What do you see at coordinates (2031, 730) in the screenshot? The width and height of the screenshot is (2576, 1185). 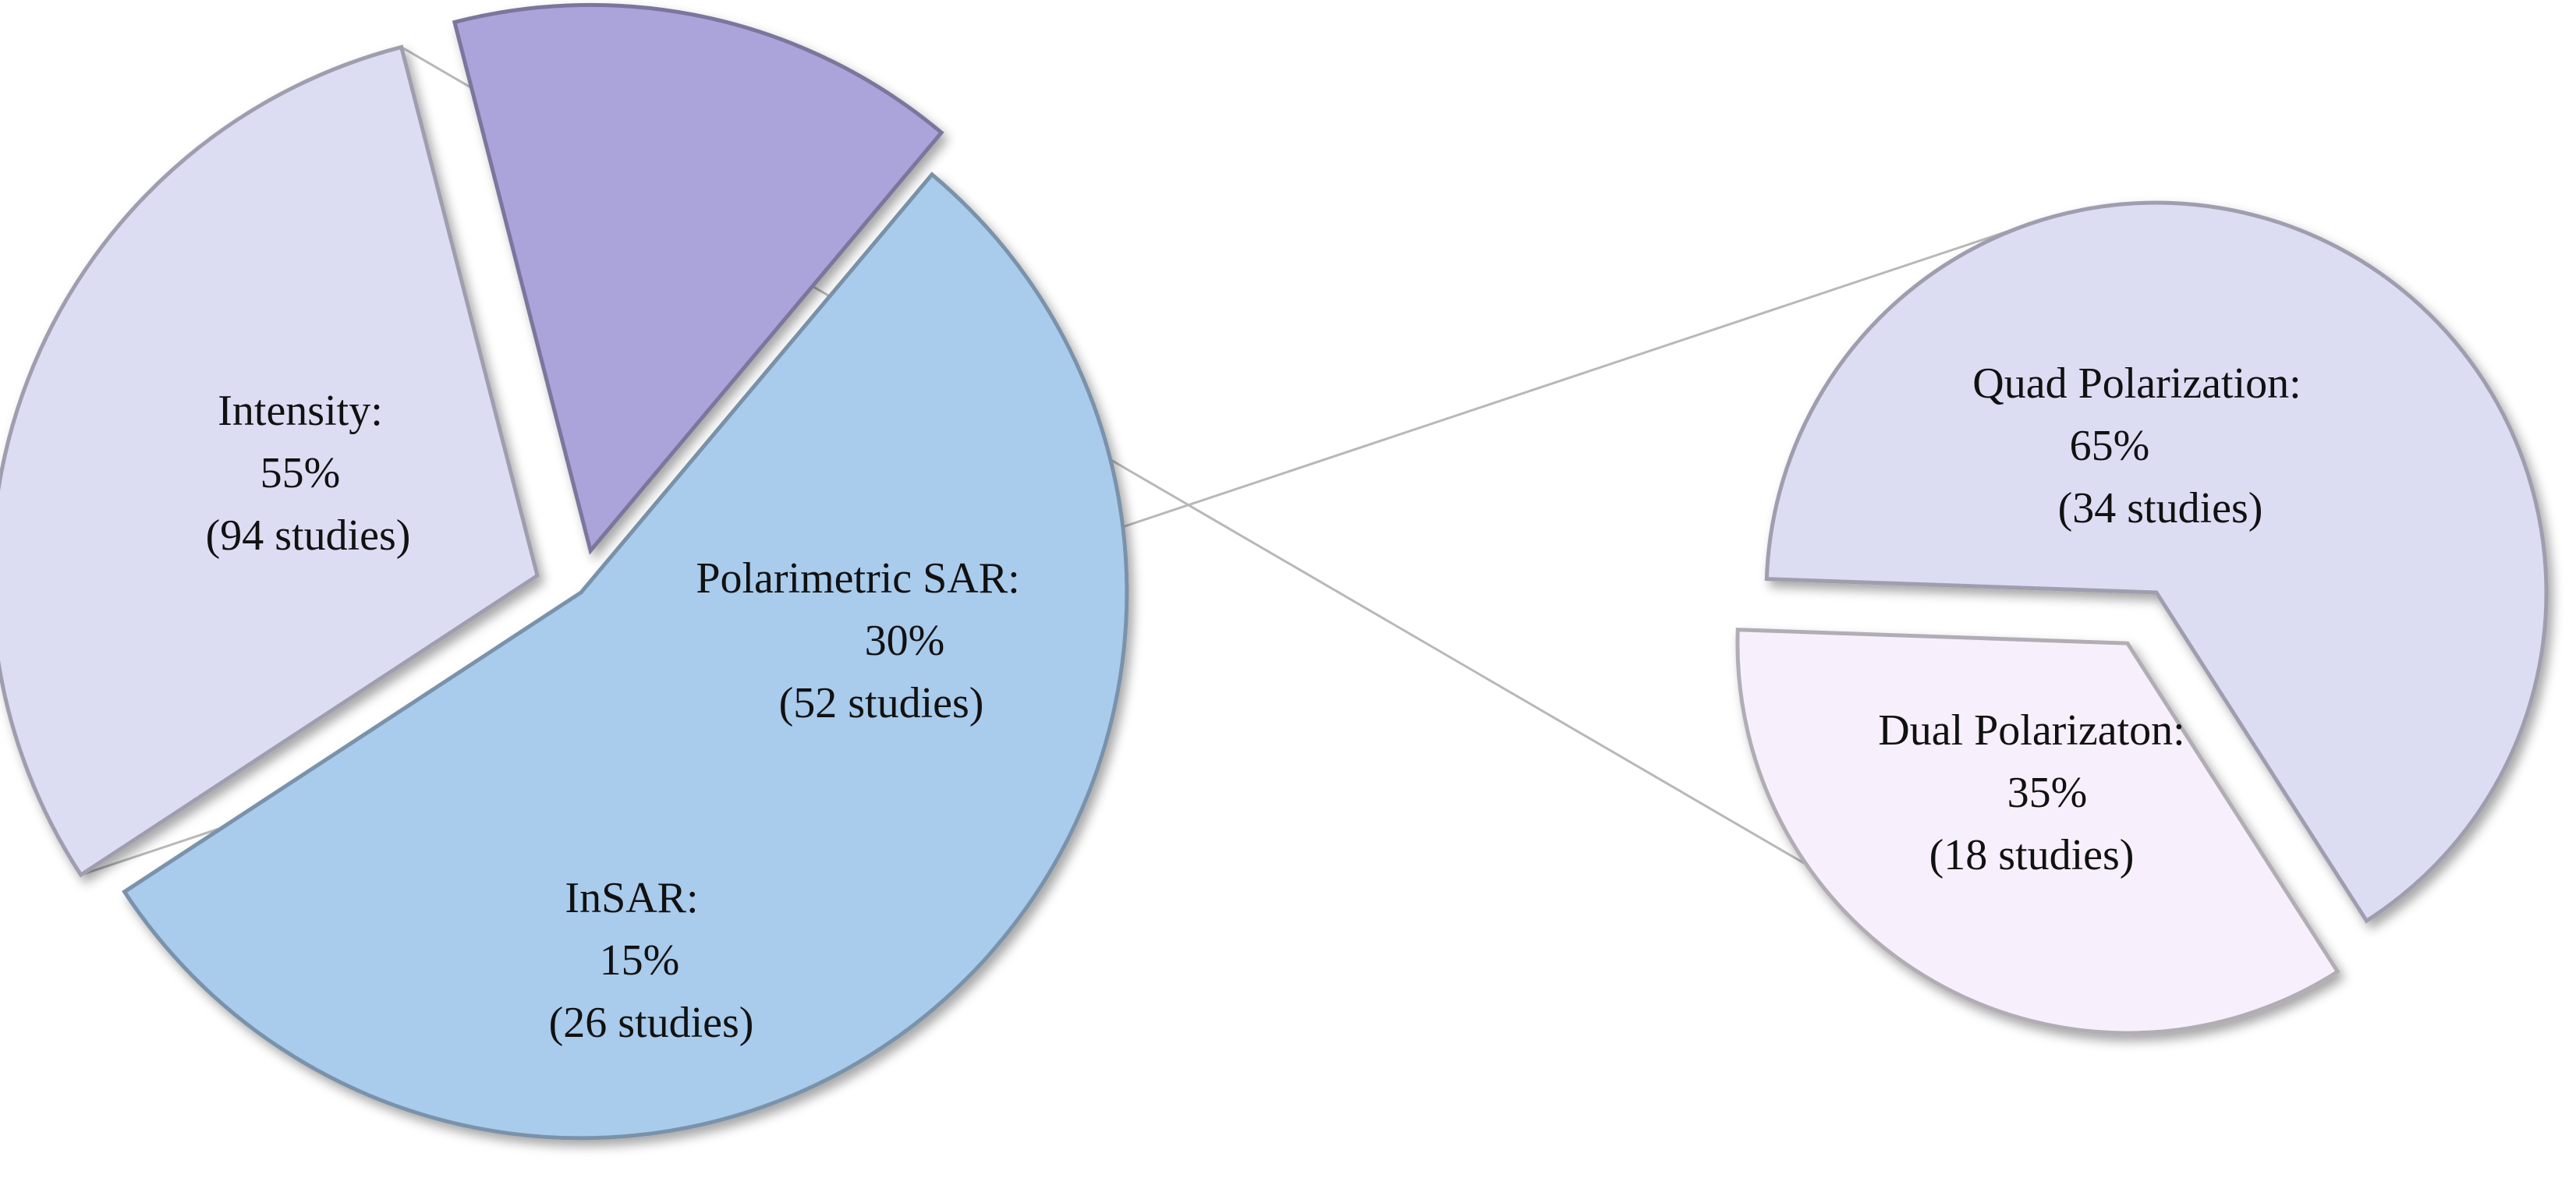 I see `slice-label-dual-polarizaton: Dual Polarizaton:` at bounding box center [2031, 730].